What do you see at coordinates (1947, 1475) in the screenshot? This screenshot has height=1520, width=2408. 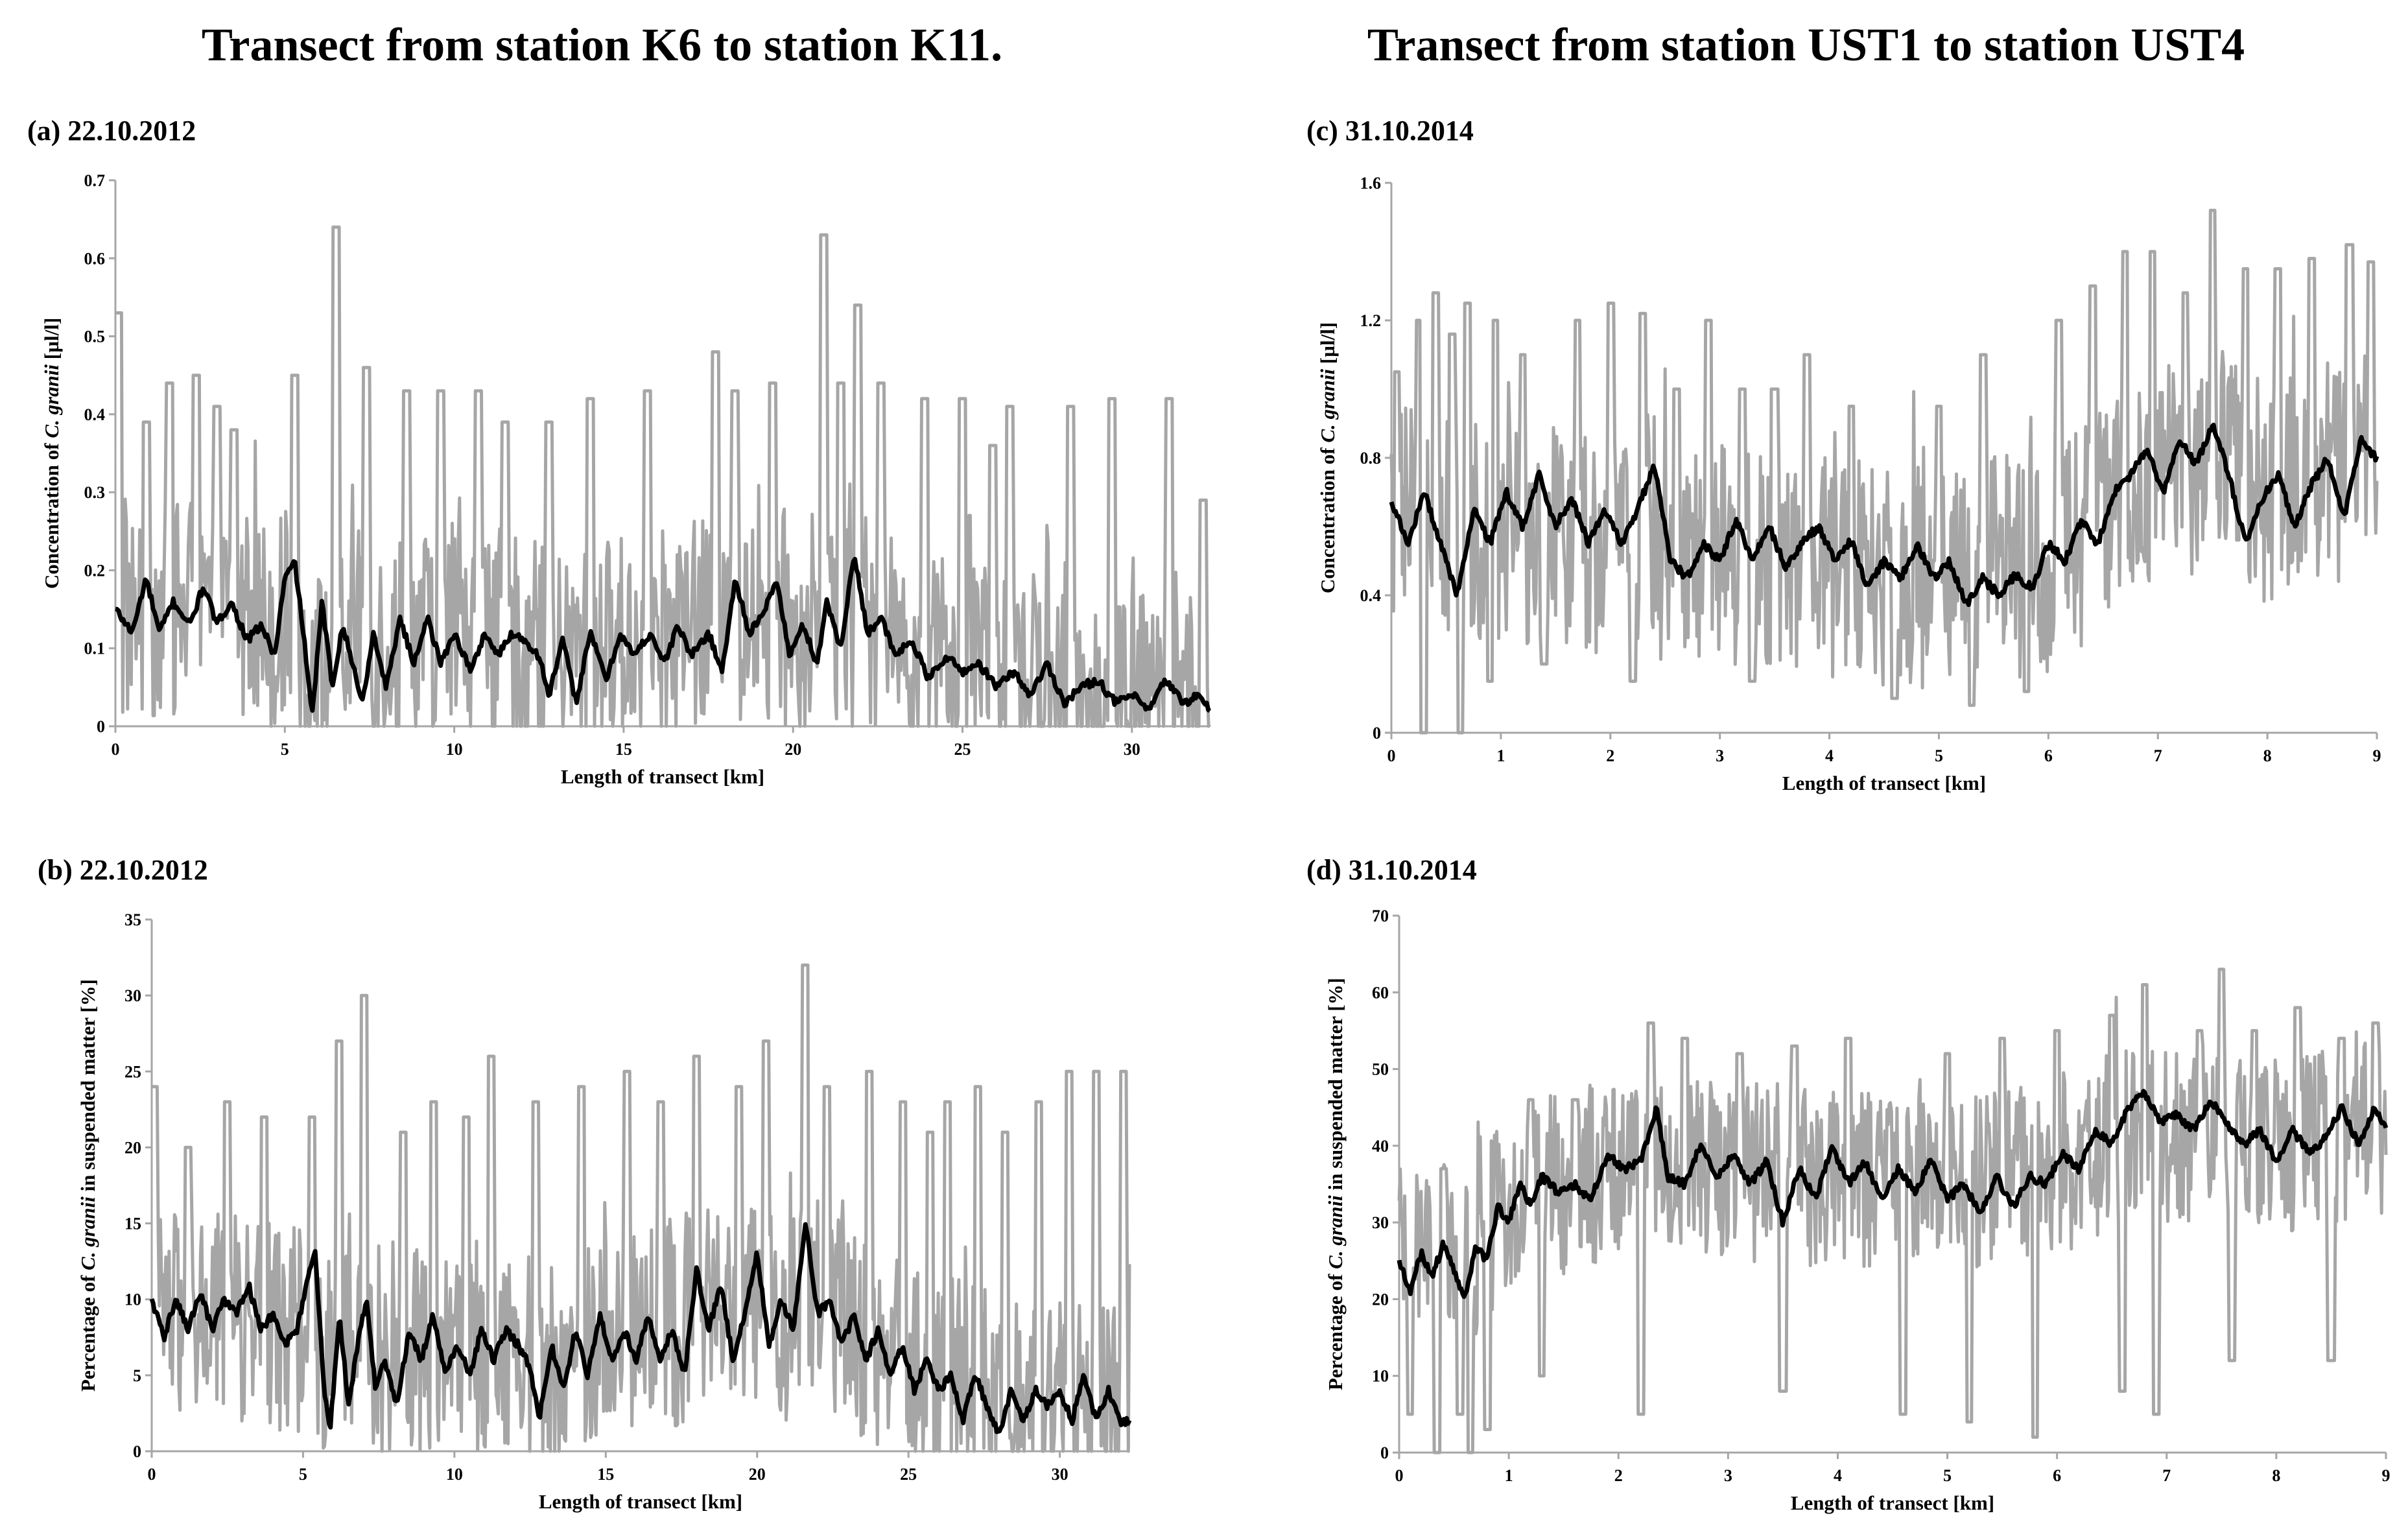 I see `chart-d-x-tick-label: 5` at bounding box center [1947, 1475].